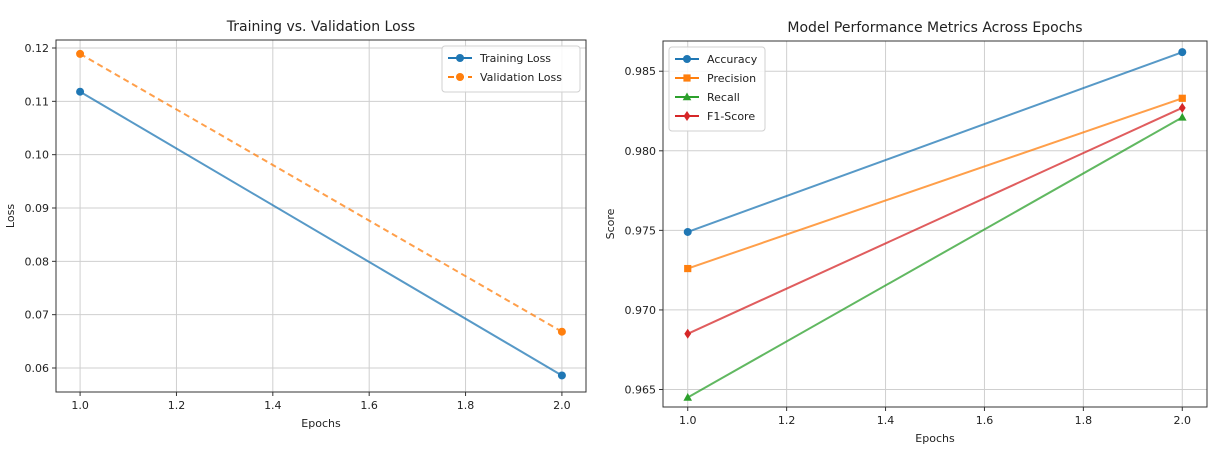 The height and width of the screenshot is (460, 1224). What do you see at coordinates (37, 155) in the screenshot?
I see `y-tick-label: 0.10` at bounding box center [37, 155].